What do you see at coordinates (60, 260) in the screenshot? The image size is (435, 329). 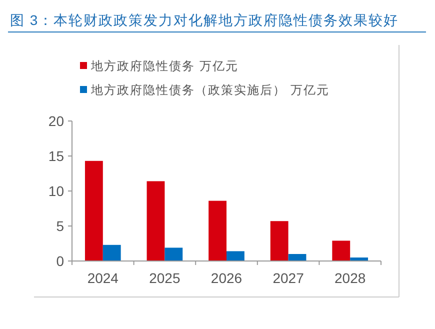 I see `y-tick-label: 0` at bounding box center [60, 260].